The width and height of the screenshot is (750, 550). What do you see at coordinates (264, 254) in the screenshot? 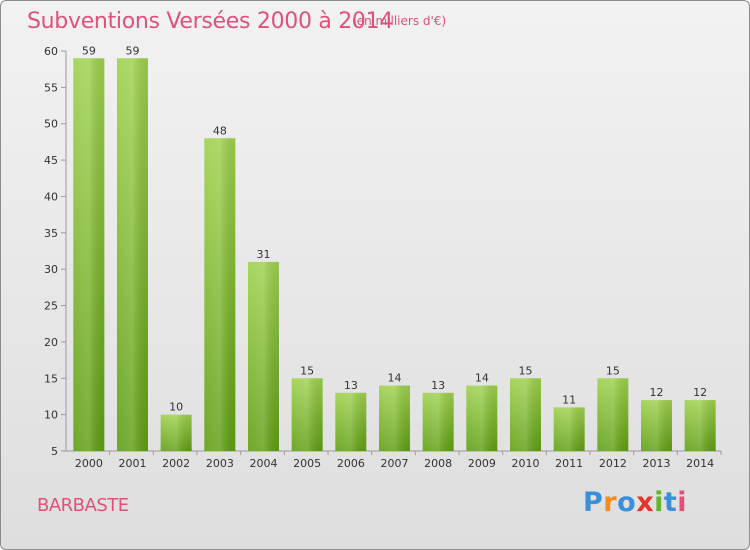
I see `bar-value-label: 31` at bounding box center [264, 254].